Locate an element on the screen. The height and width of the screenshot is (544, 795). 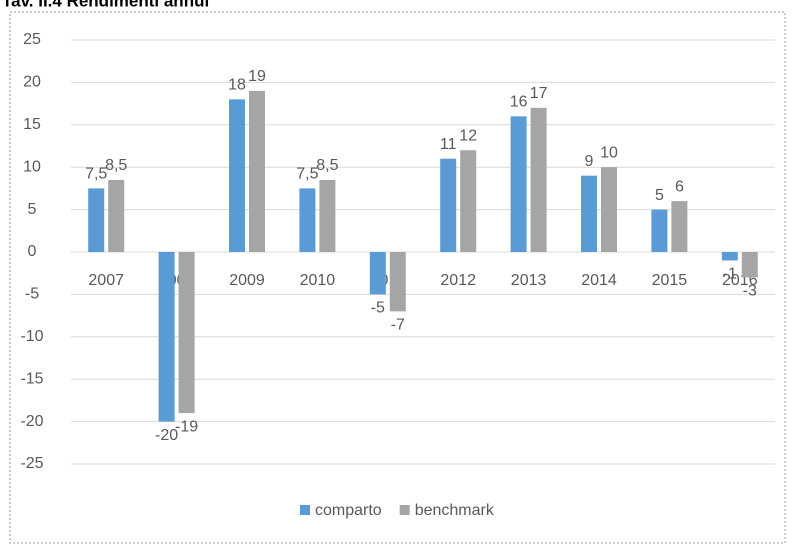
y-tick-label: 0 is located at coordinates (32, 251).